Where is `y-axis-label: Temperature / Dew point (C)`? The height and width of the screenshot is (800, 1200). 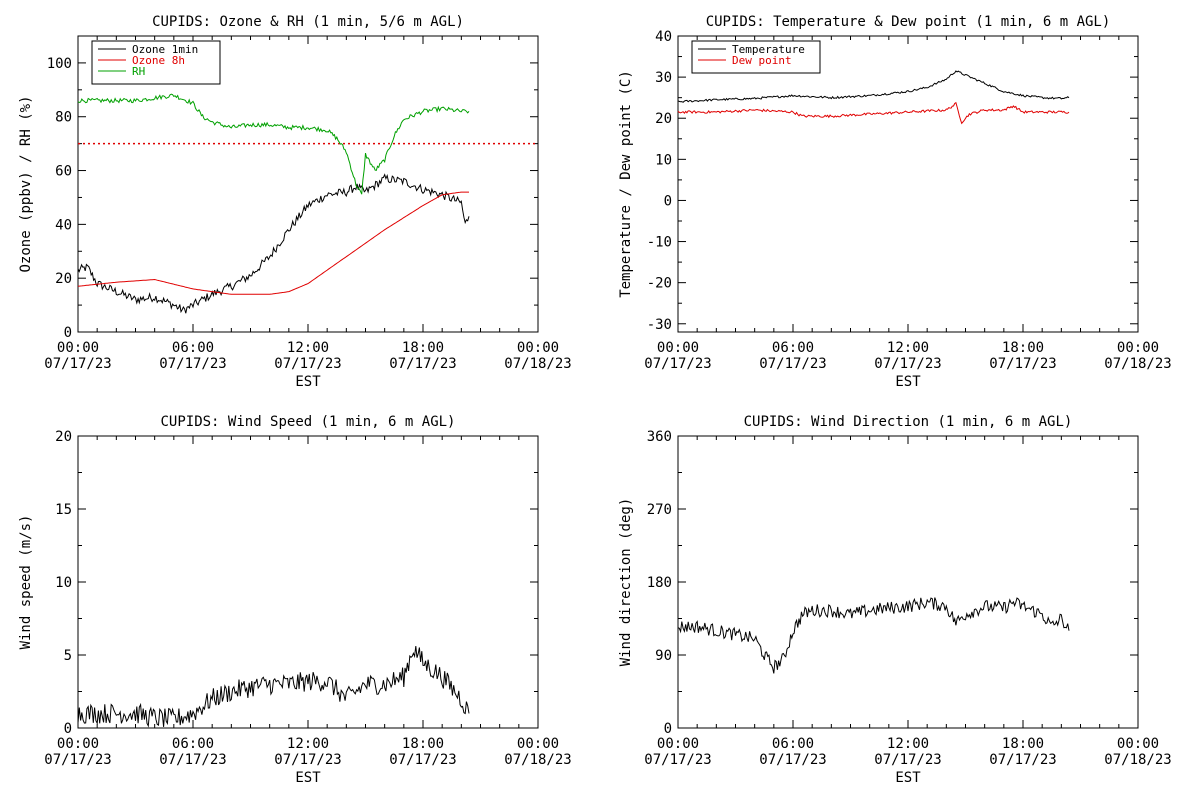 y-axis-label: Temperature / Dew point (C) is located at coordinates (626, 184).